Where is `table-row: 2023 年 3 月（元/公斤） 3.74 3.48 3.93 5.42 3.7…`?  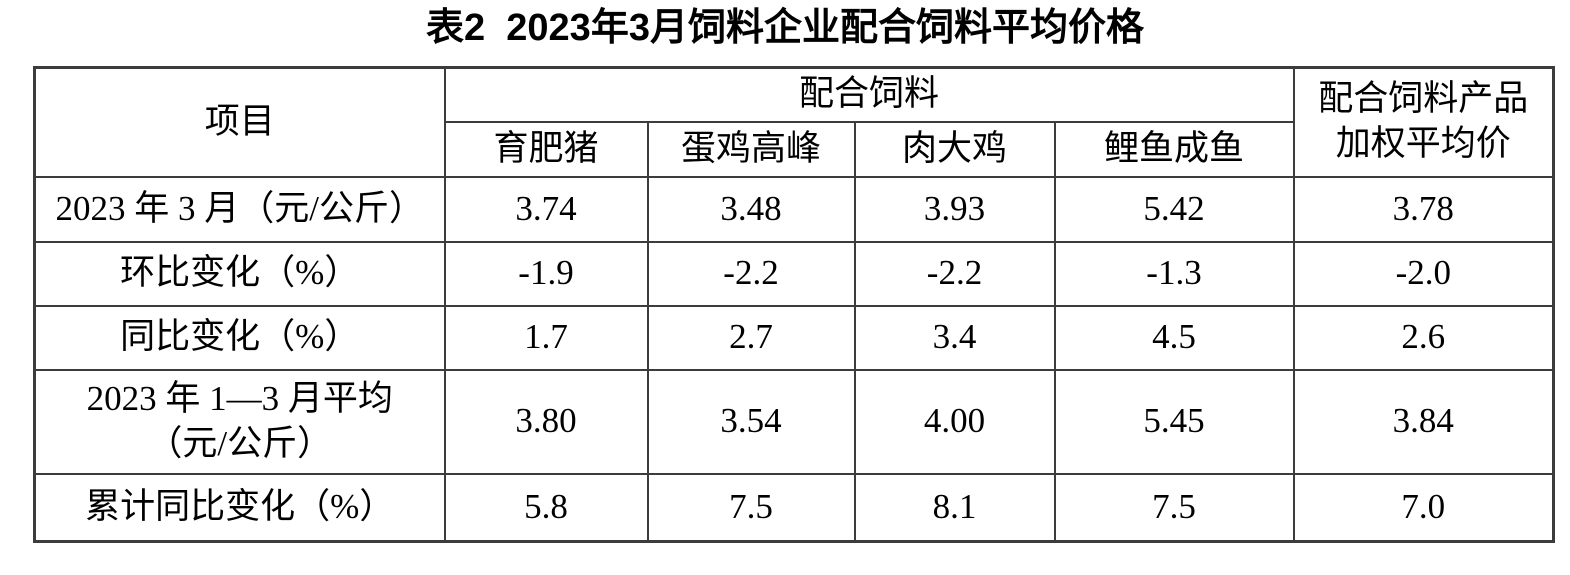
table-row: 2023 年 3 月（元/公斤） 3.74 3.48 3.93 5.42 3.7… is located at coordinates (794, 209).